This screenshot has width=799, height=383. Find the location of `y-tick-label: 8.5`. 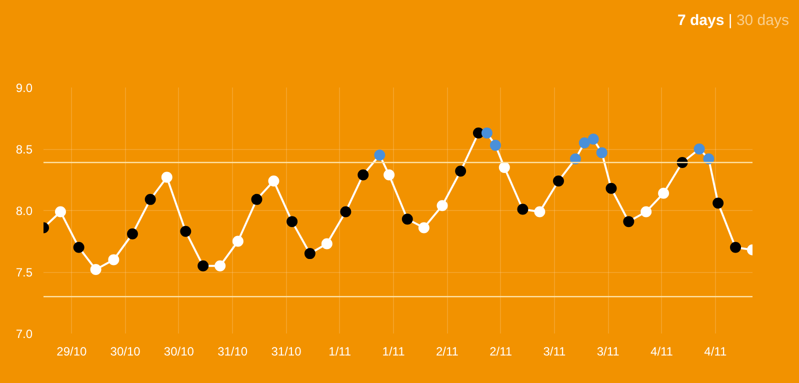

y-tick-label: 8.5 is located at coordinates (24, 149).